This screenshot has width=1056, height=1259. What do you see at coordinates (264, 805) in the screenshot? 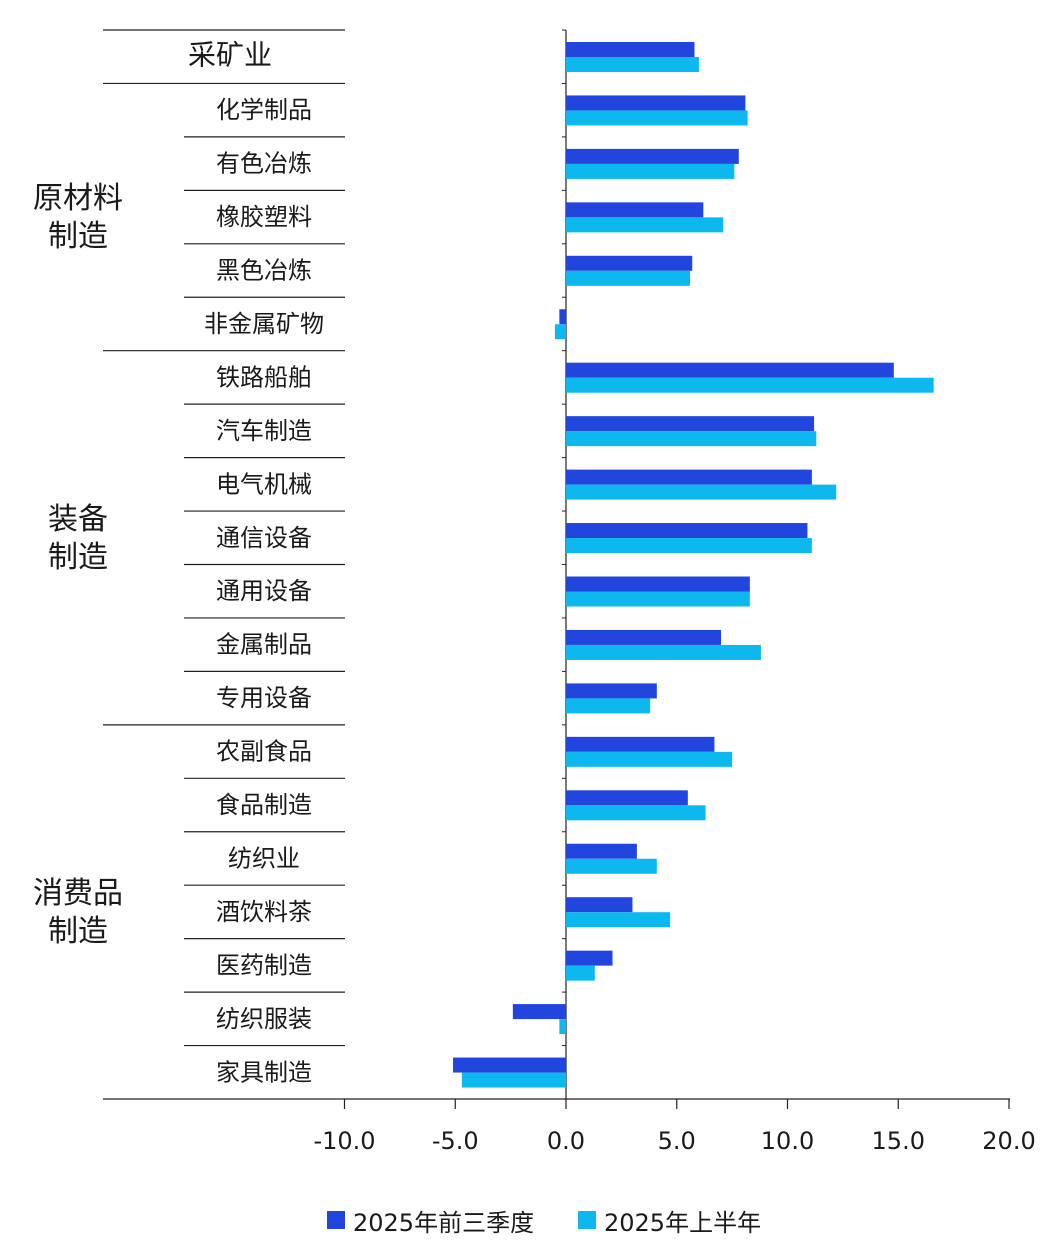
I see `category-label: 食品制造` at bounding box center [264, 805].